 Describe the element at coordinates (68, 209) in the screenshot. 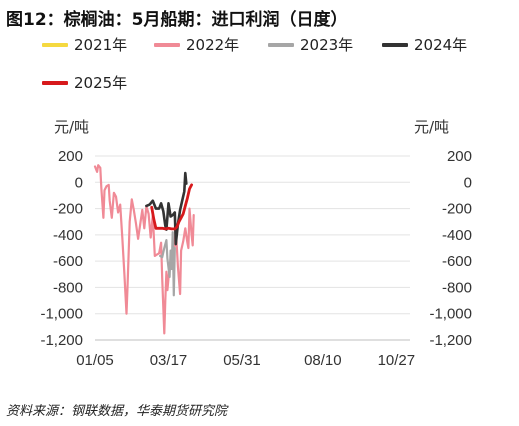

I see `left-y-tick-label: -200` at that location.